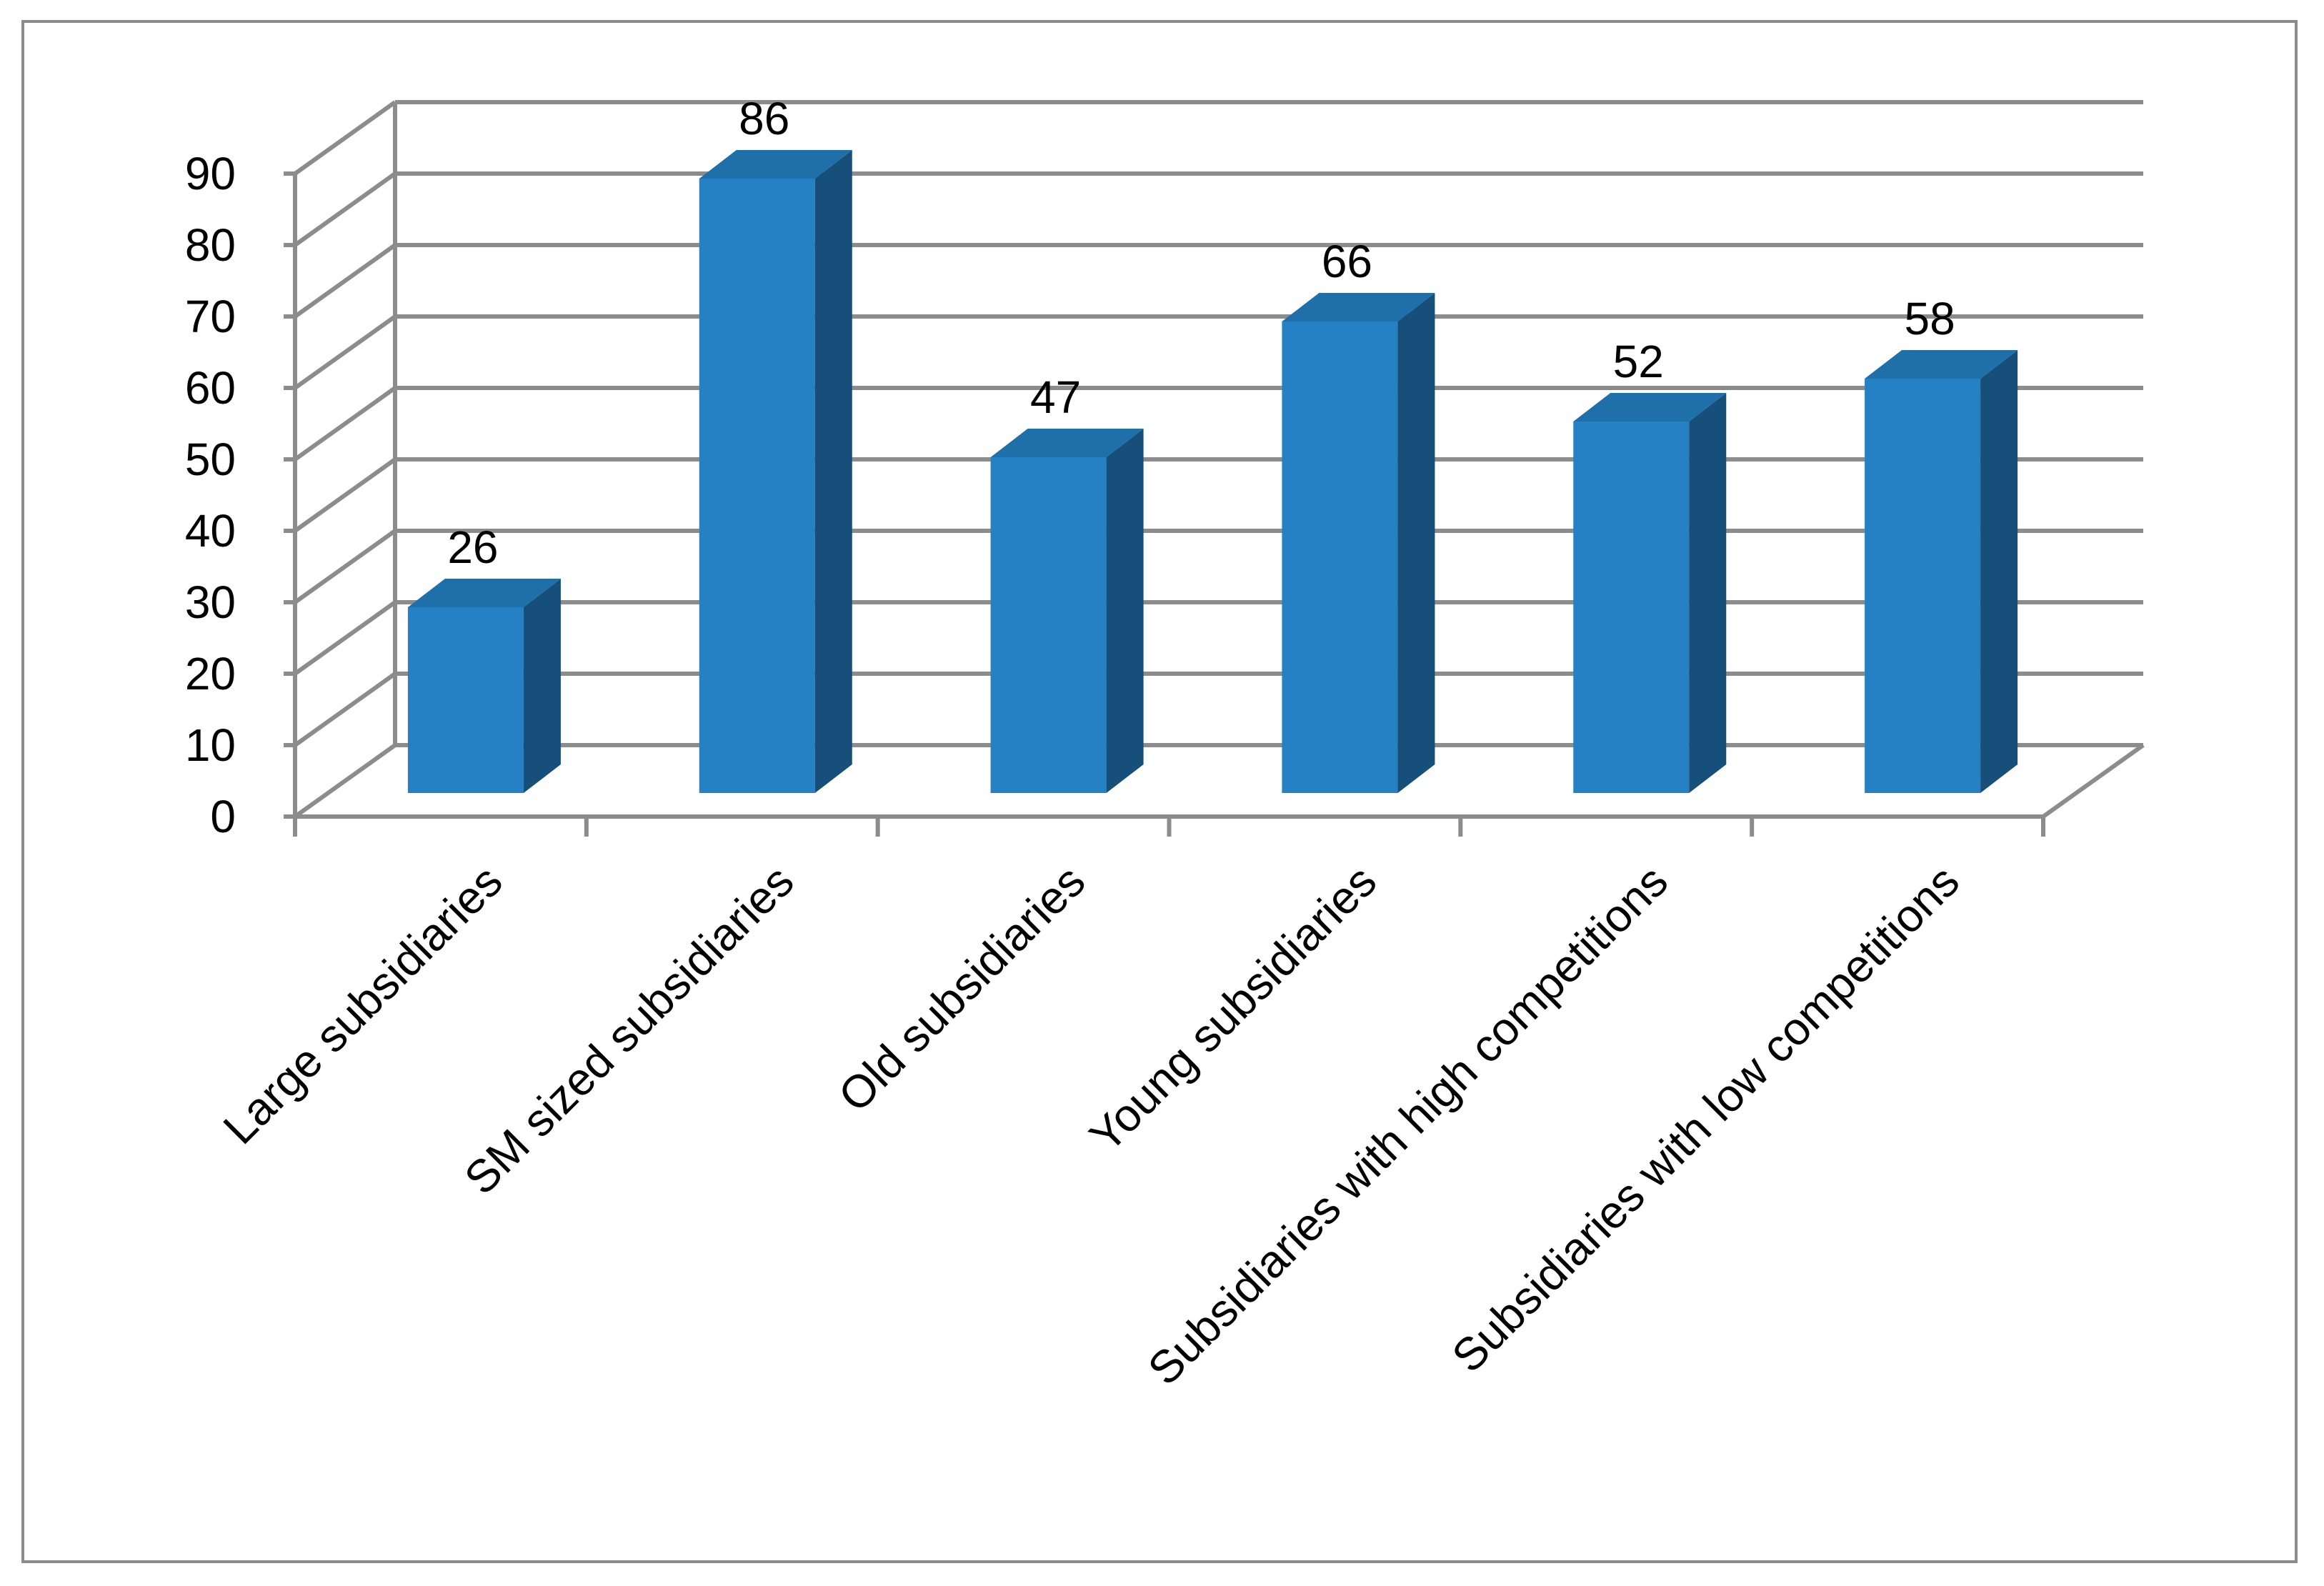  What do you see at coordinates (210, 460) in the screenshot?
I see `y-tick-label: 50` at bounding box center [210, 460].